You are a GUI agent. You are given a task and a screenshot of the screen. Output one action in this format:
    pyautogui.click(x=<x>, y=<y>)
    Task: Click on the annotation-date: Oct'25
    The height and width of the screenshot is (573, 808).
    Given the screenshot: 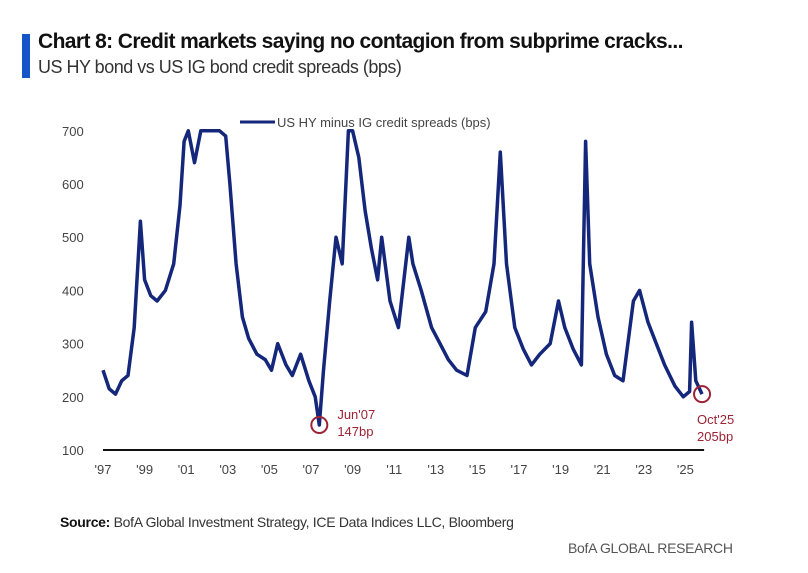 What is the action you would take?
    pyautogui.click(x=715, y=419)
    